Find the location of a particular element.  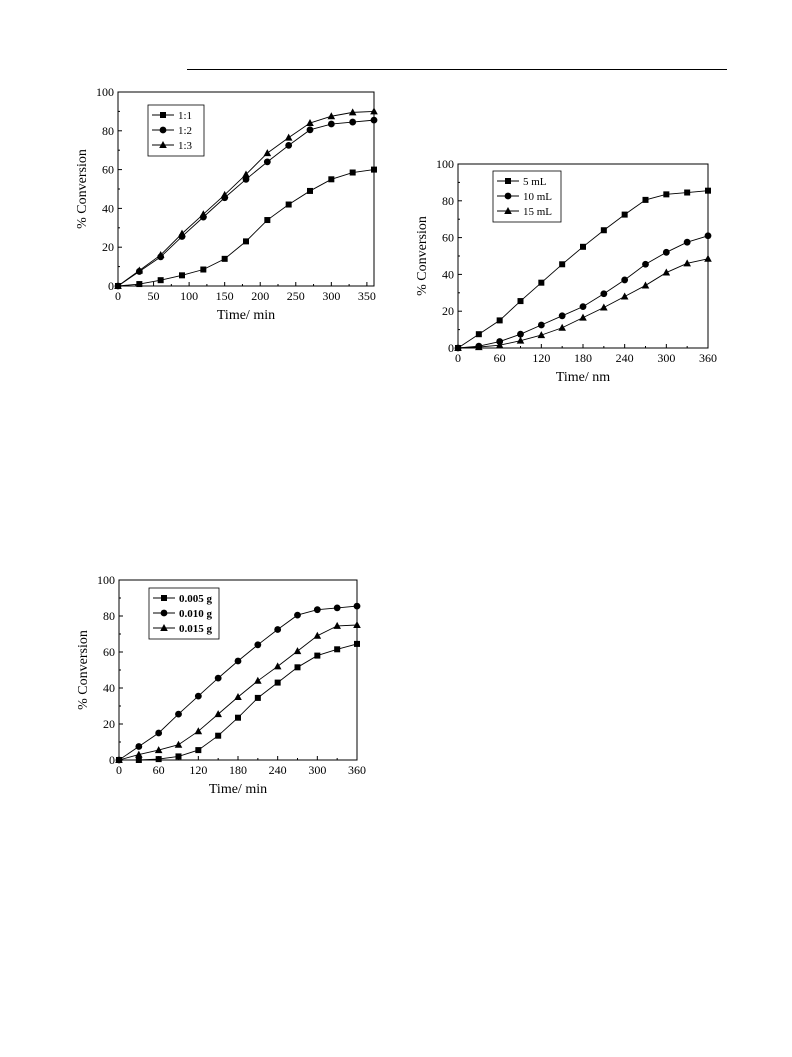

series-line is located at coordinates (246, 228).